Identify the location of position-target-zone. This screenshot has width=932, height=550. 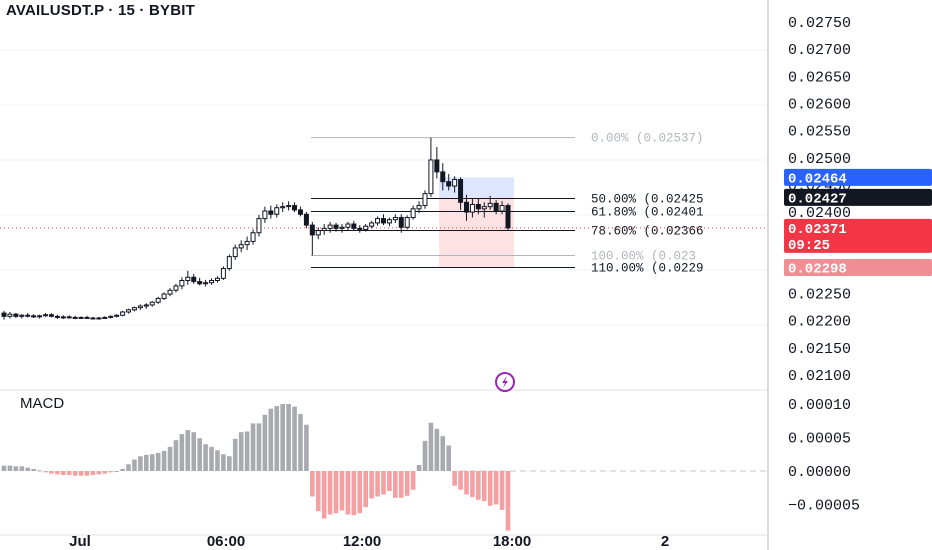
(476, 187).